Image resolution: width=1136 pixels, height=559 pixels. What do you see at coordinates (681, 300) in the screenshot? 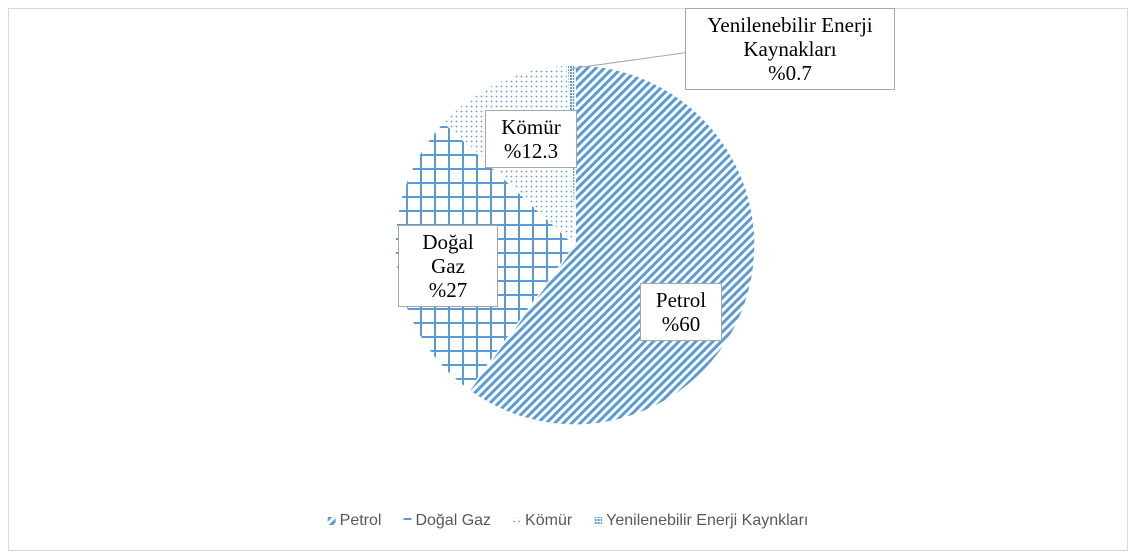
I see `label-name: Petrol` at bounding box center [681, 300].